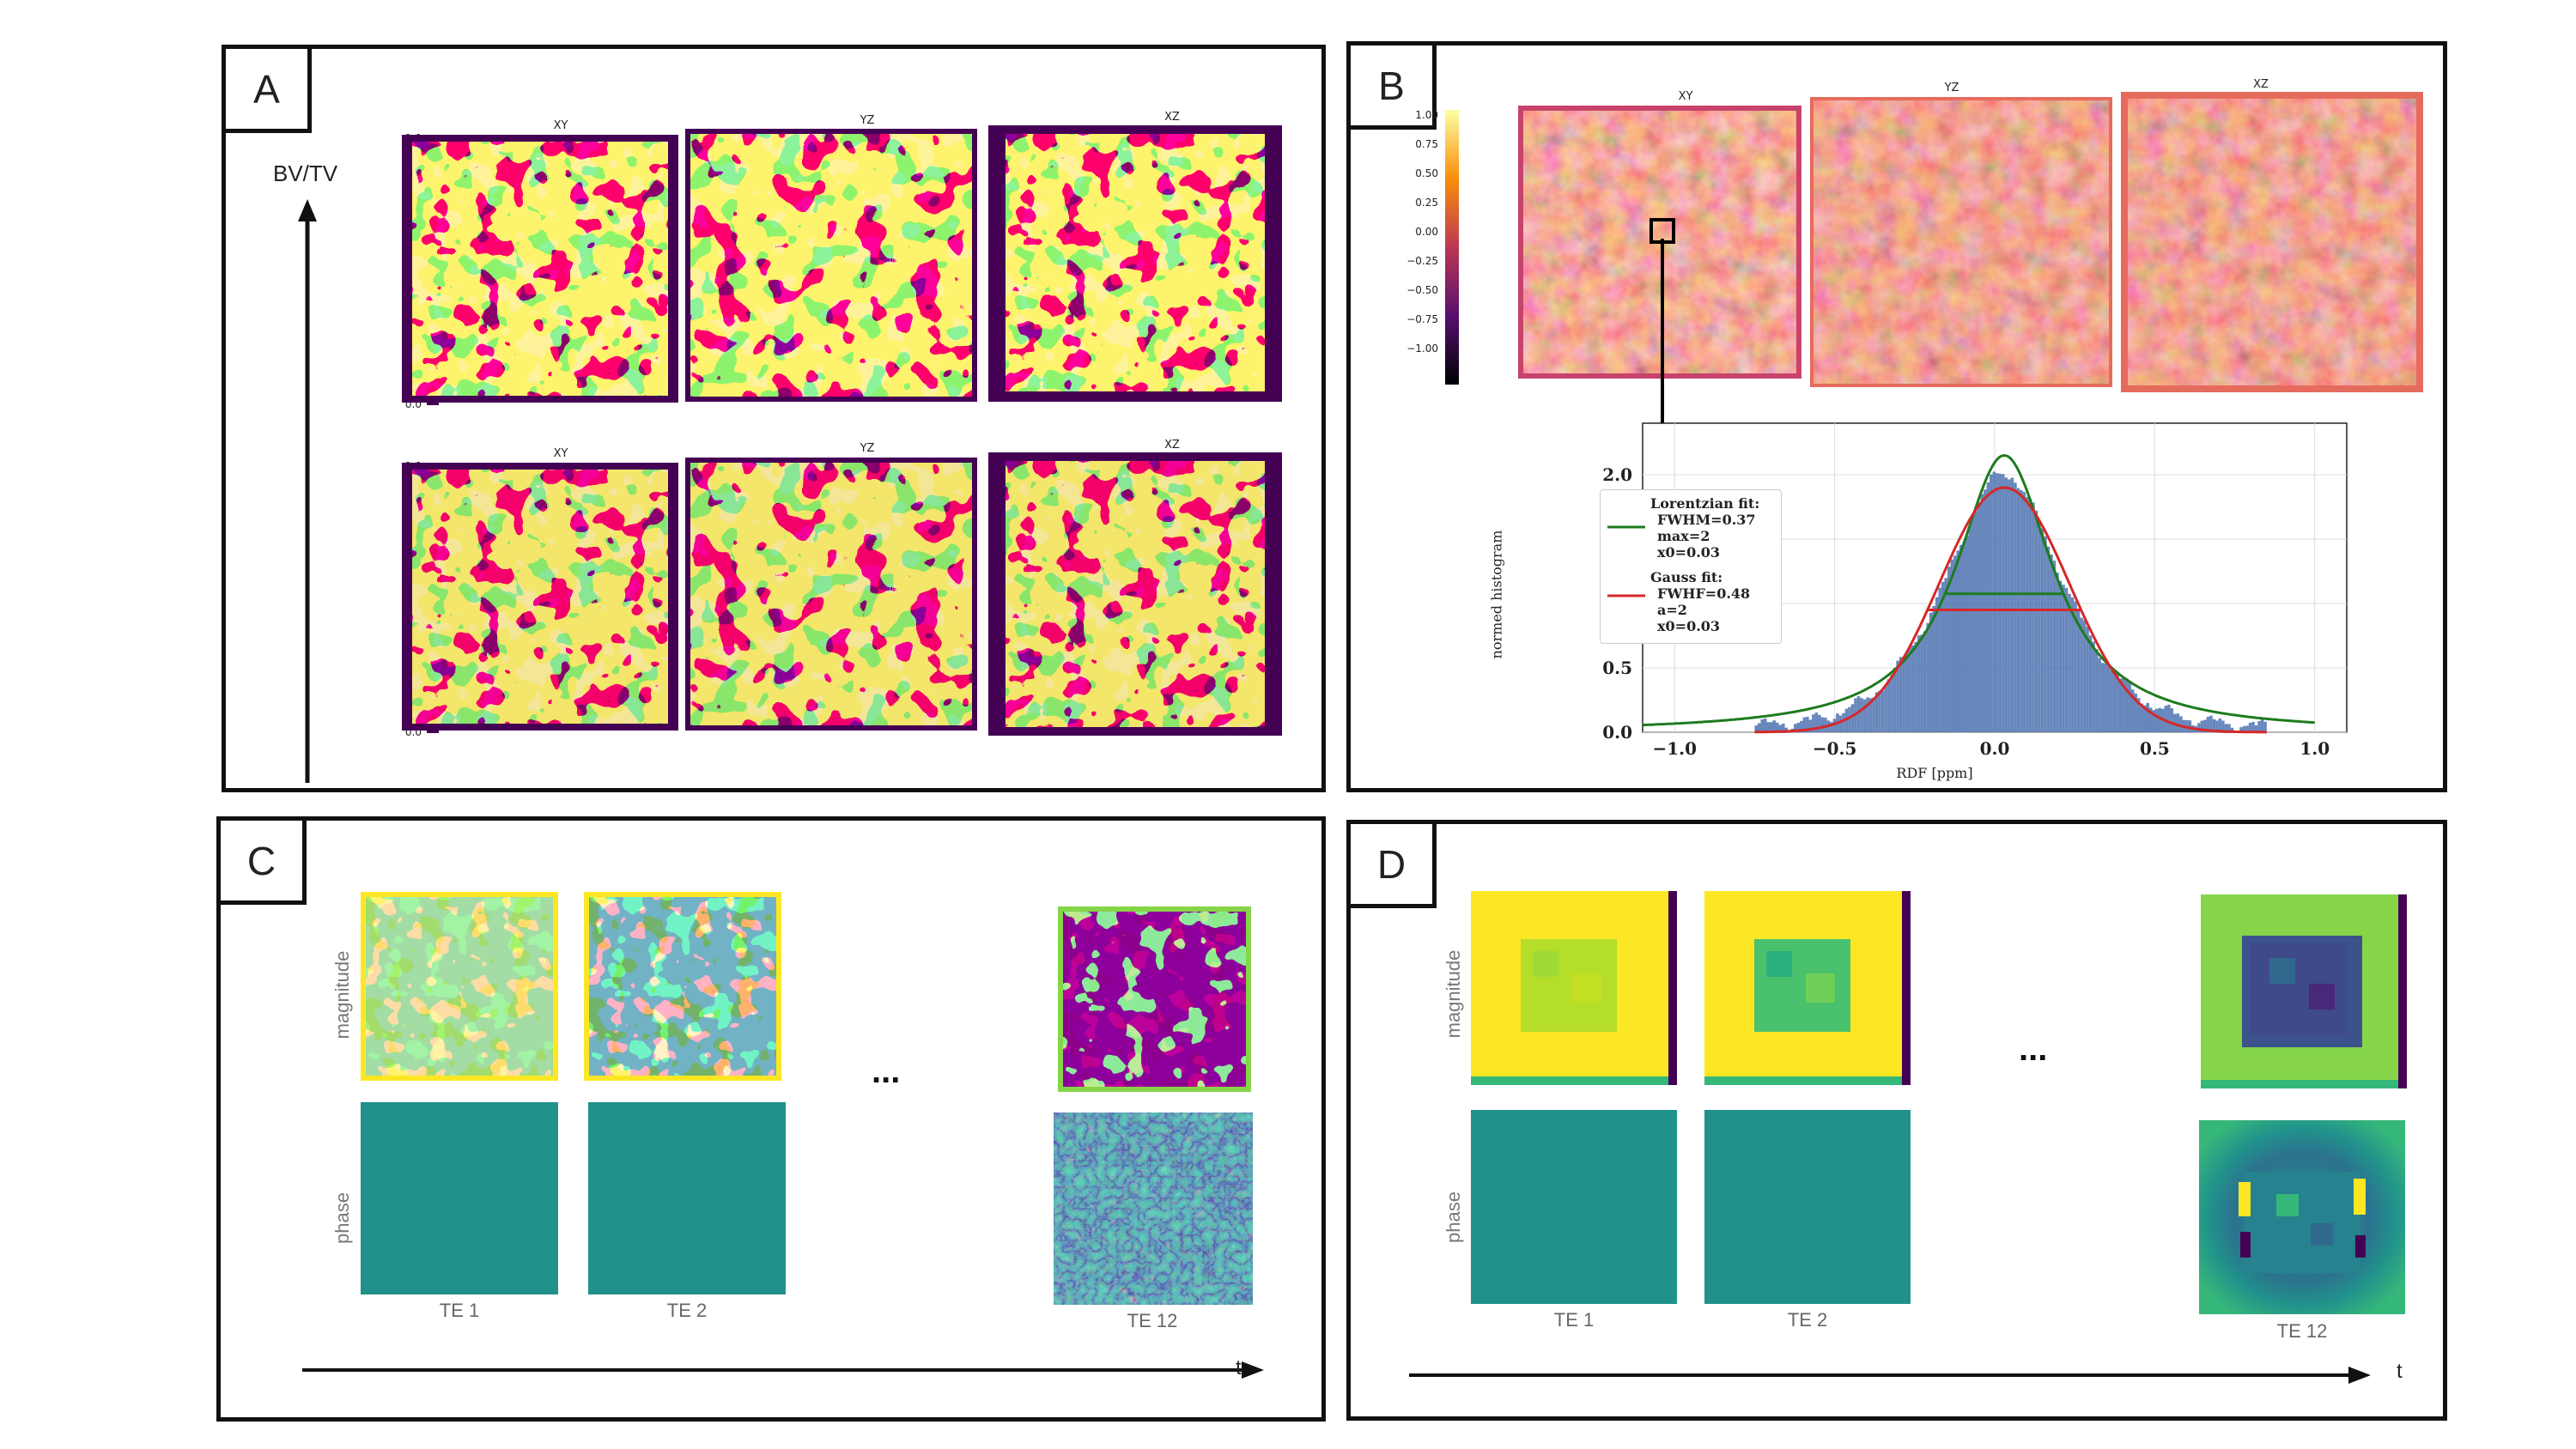  What do you see at coordinates (1422, 290) in the screenshot?
I see `colorbar-tick: −0.50` at bounding box center [1422, 290].